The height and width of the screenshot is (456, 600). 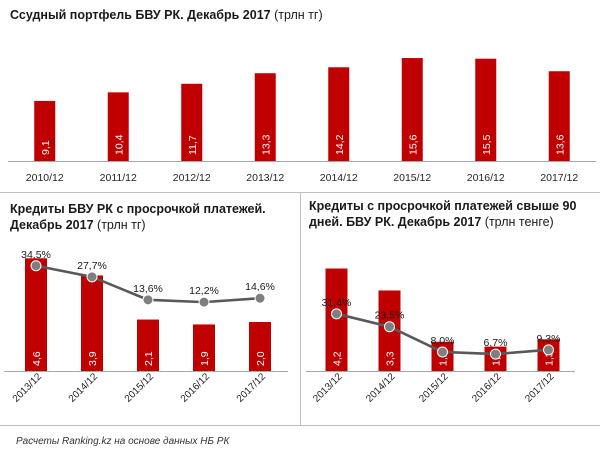 What do you see at coordinates (300, 309) in the screenshot?
I see `bottom-charts-divider` at bounding box center [300, 309].